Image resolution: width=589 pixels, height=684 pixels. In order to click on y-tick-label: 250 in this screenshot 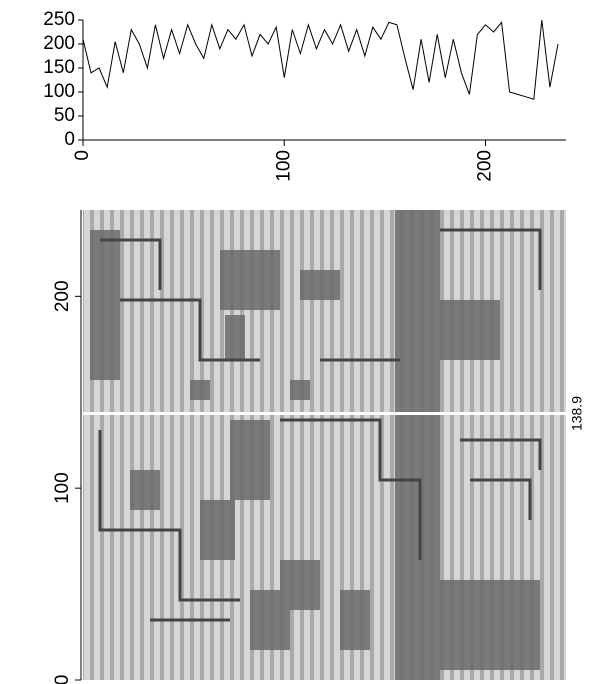, I will do `click(59, 19)`.